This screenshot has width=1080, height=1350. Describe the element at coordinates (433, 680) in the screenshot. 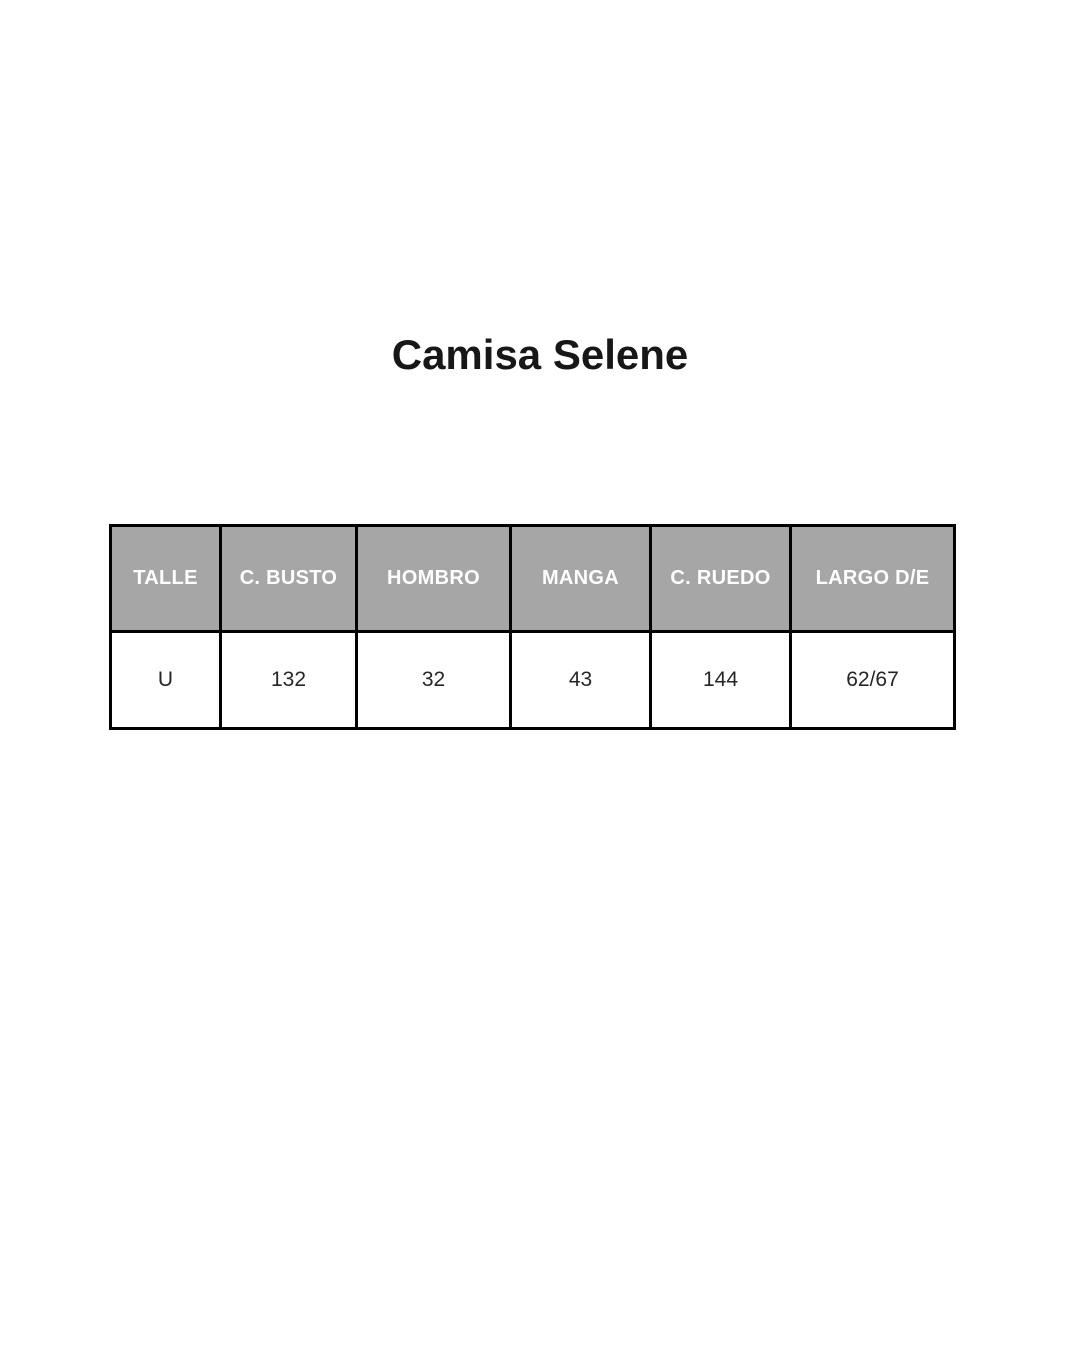

I see `cell-hombro: 32` at that location.